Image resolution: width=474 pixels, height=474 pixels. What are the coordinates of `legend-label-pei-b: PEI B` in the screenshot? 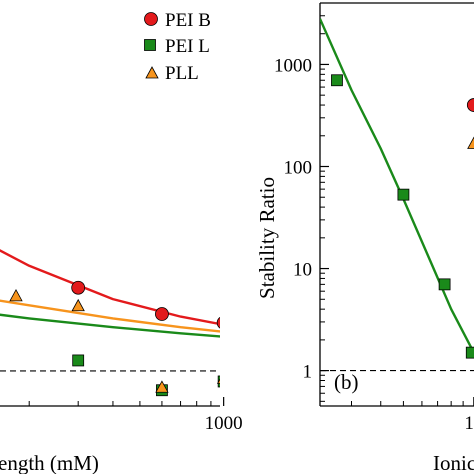 It's located at (188, 20).